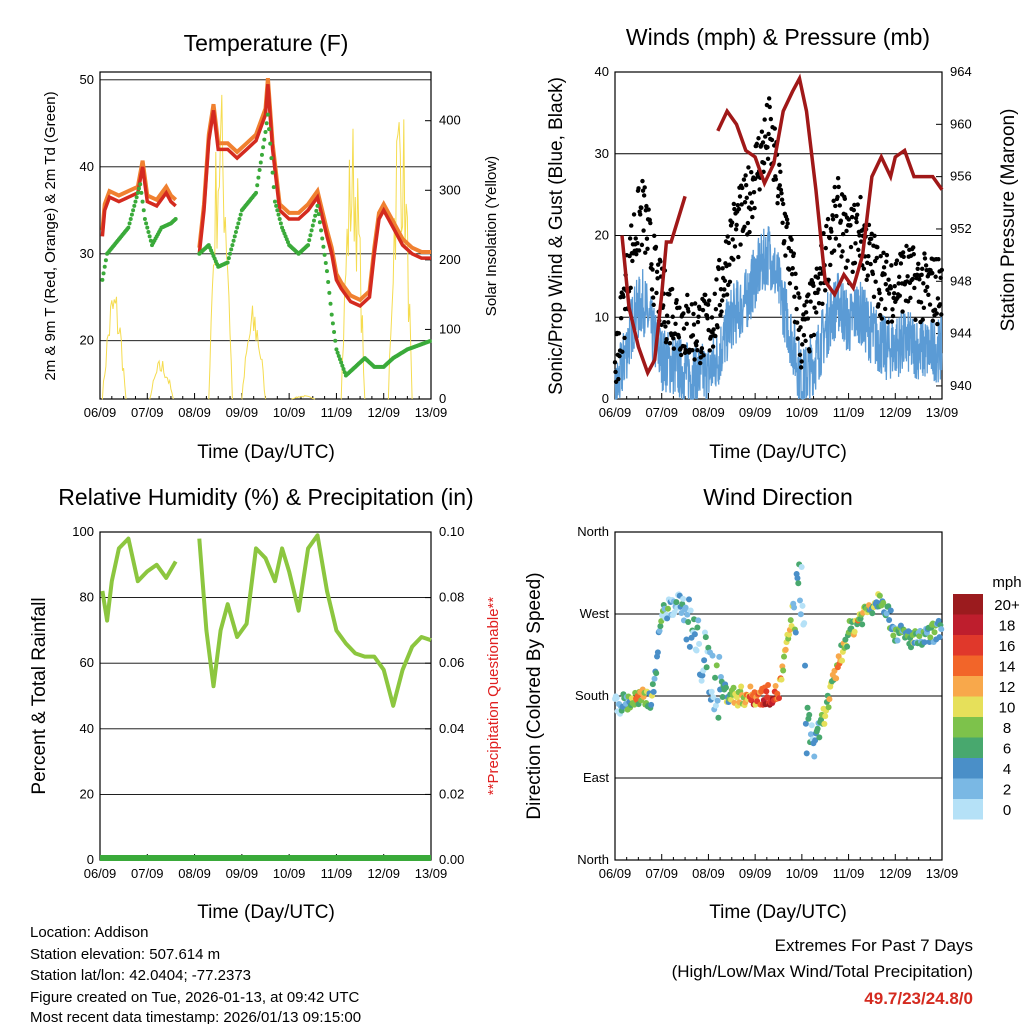  I want to click on extremes-title: Extremes For Past 7 Days, so click(874, 945).